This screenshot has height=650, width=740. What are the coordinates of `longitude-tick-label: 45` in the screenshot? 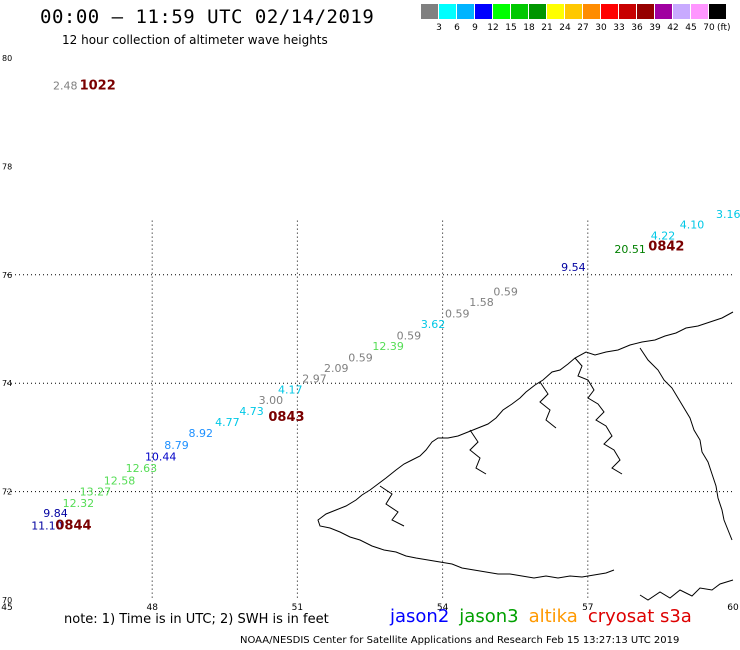 It's located at (6, 608).